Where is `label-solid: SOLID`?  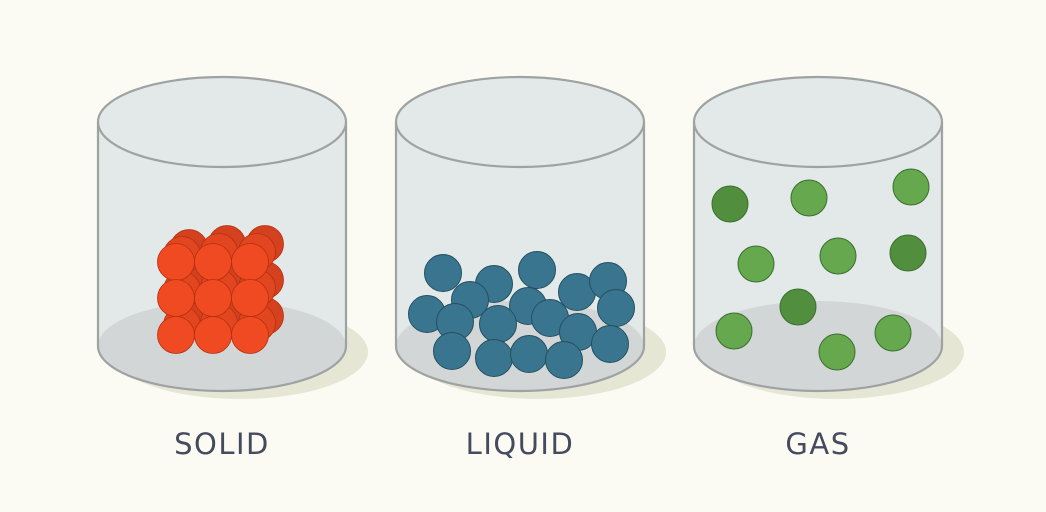 label-solid: SOLID is located at coordinates (222, 444).